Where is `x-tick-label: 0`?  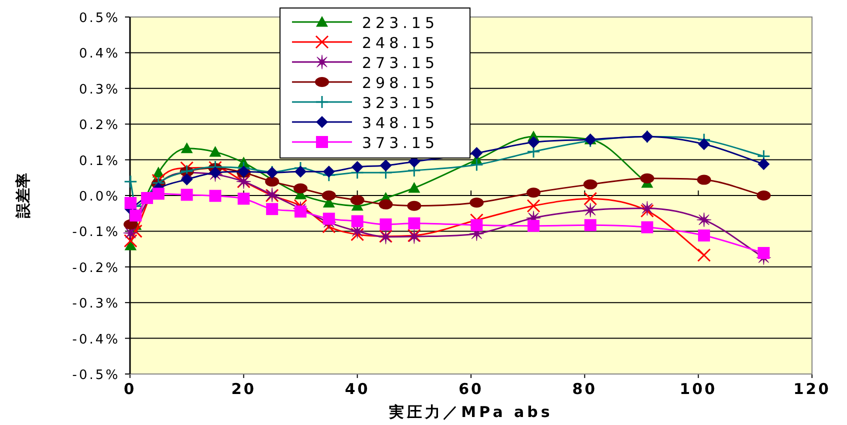 x-tick-label: 0 is located at coordinates (130, 389).